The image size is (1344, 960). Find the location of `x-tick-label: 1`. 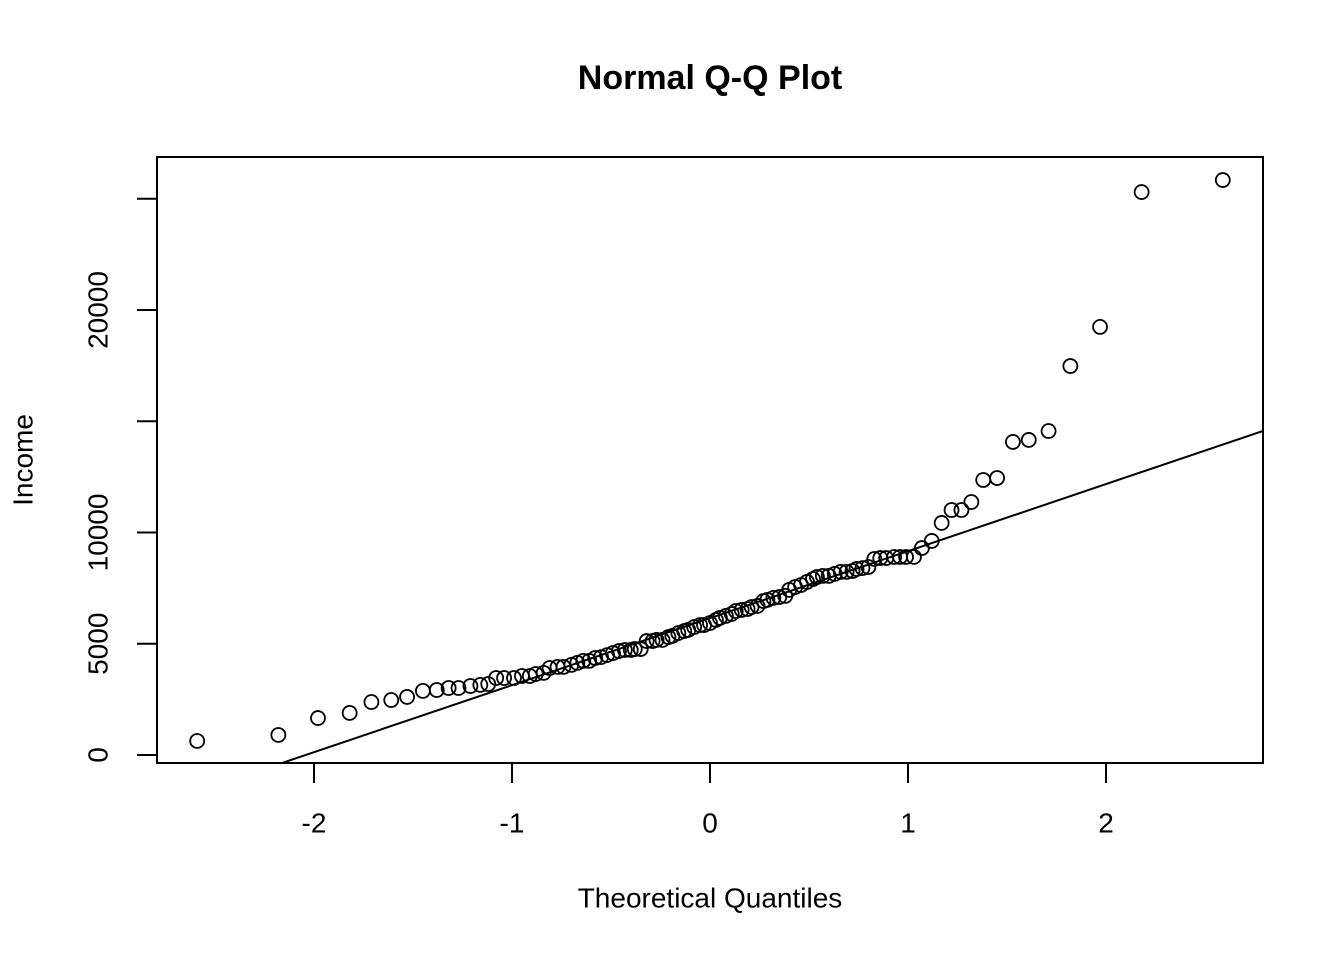

x-tick-label: 1 is located at coordinates (908, 822).